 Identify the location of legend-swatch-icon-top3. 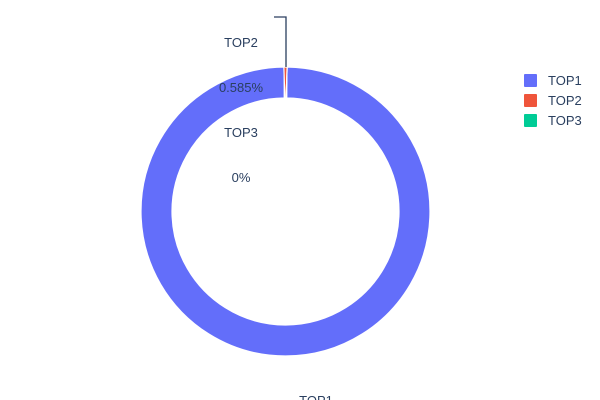
(530, 120).